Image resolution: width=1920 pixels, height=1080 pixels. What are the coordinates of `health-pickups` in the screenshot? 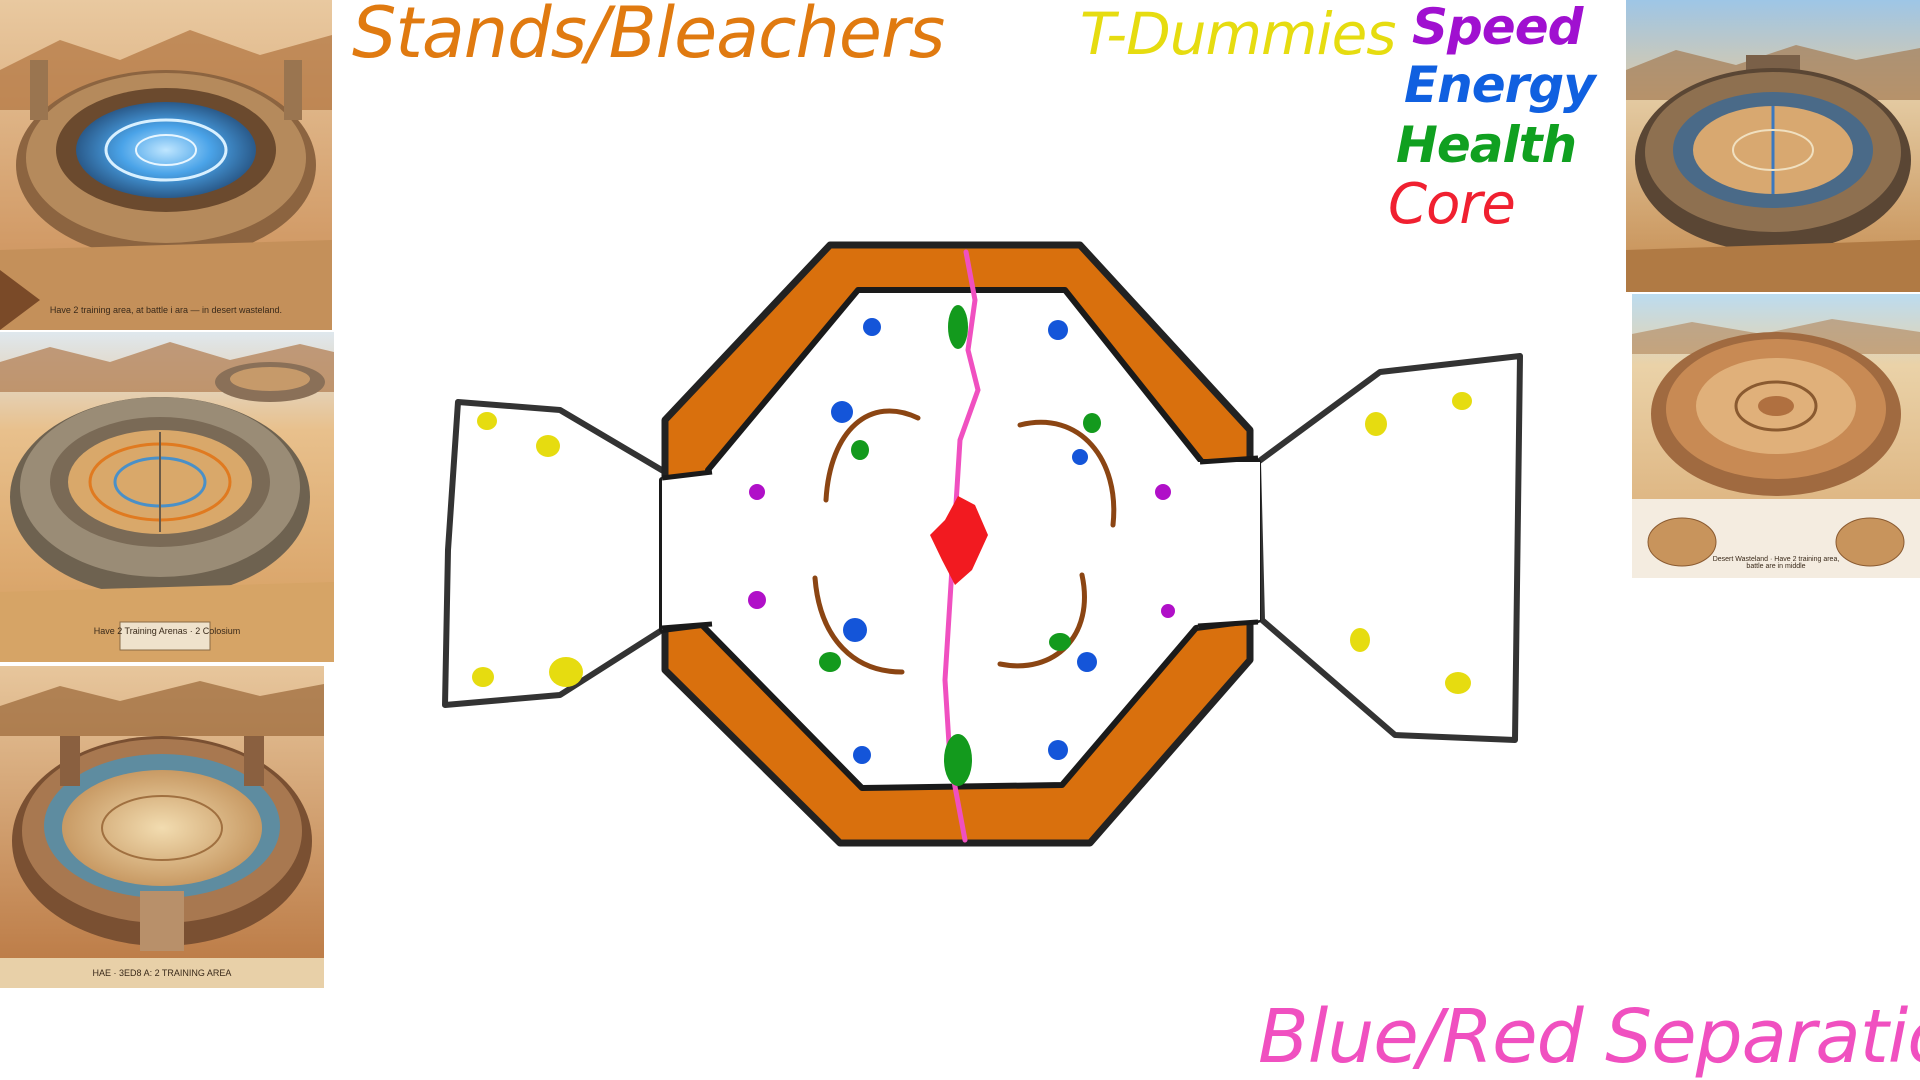 It's located at (960, 545).